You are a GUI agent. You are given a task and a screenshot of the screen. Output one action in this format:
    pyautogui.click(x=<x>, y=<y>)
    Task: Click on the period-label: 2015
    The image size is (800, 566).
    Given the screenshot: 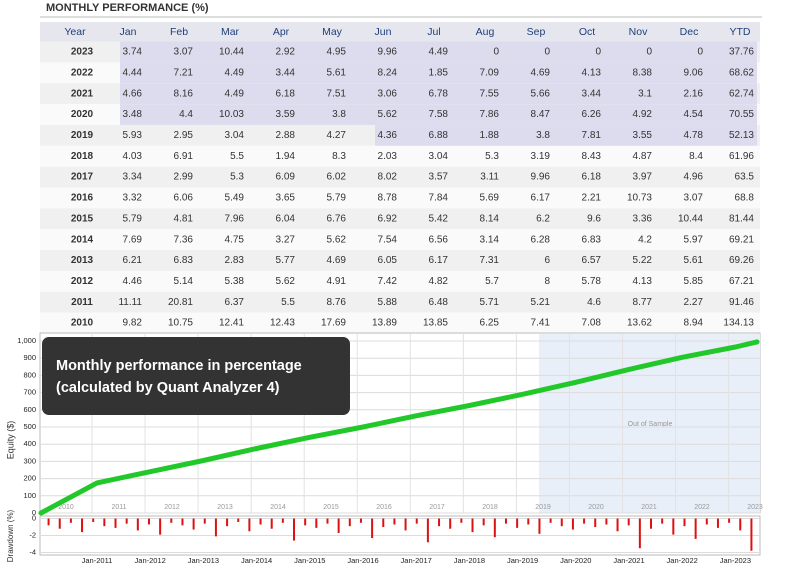 What is the action you would take?
    pyautogui.click(x=331, y=507)
    